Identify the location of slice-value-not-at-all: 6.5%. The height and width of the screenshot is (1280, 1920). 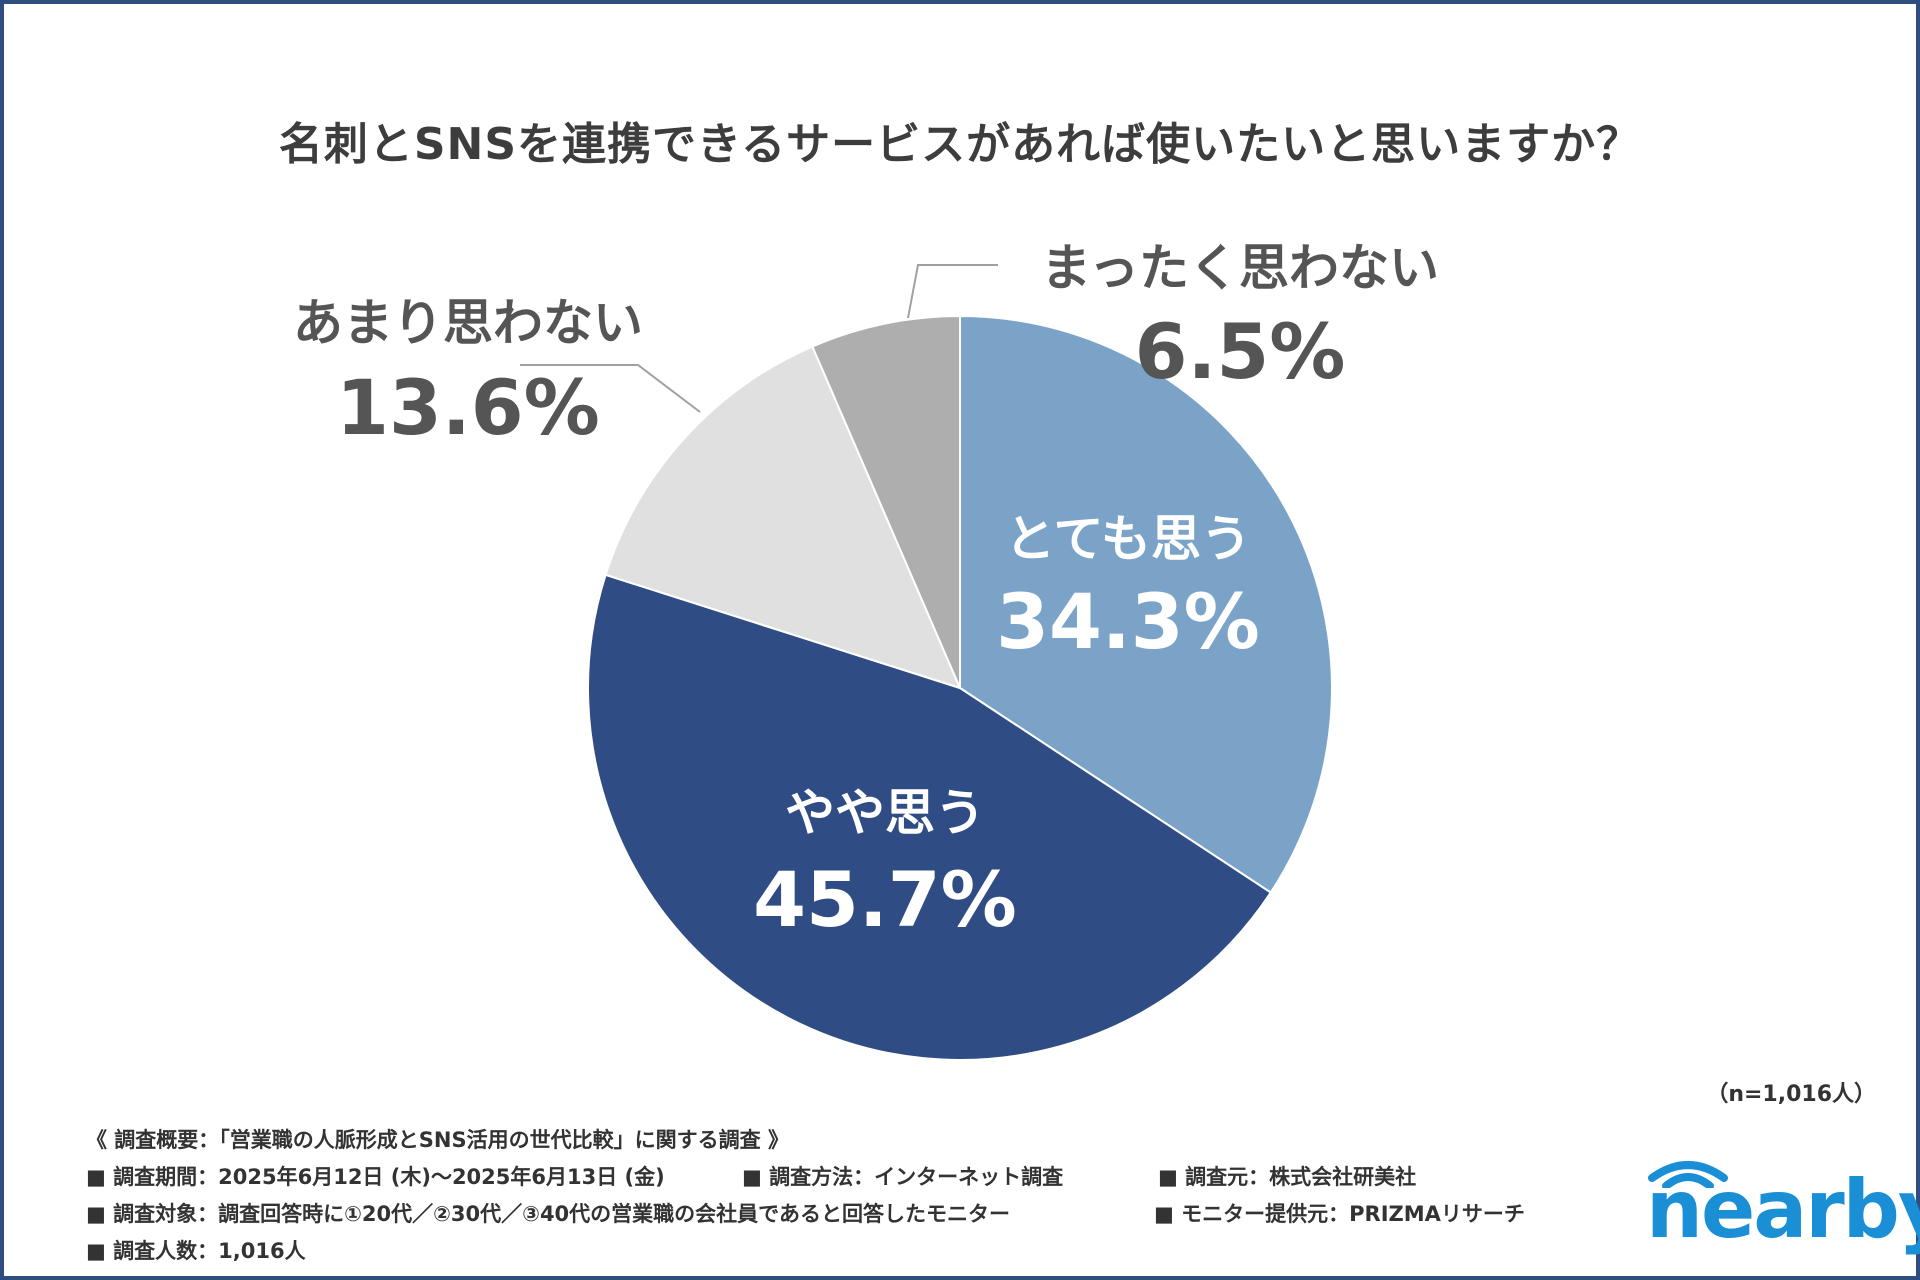
(1240, 351).